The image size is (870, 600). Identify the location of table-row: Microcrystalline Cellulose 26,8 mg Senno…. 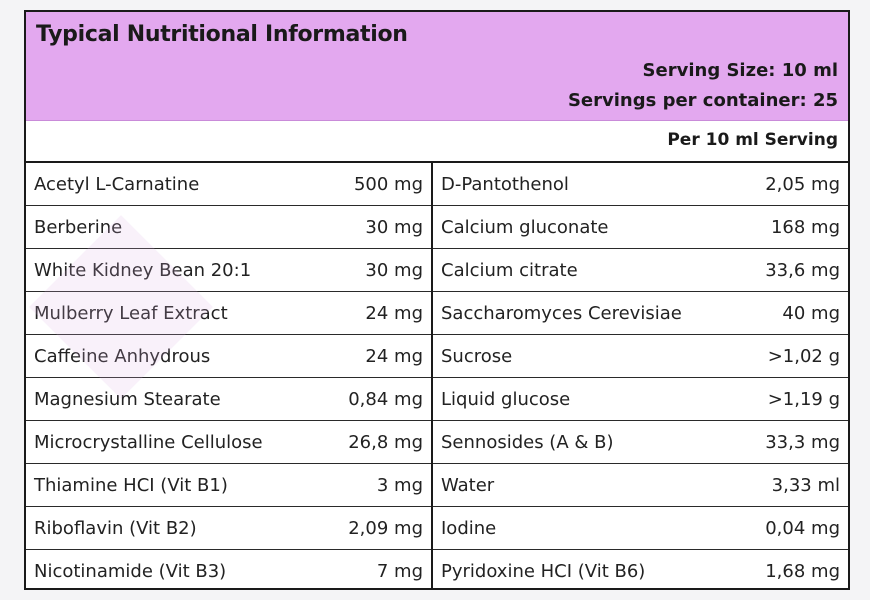
(437, 442).